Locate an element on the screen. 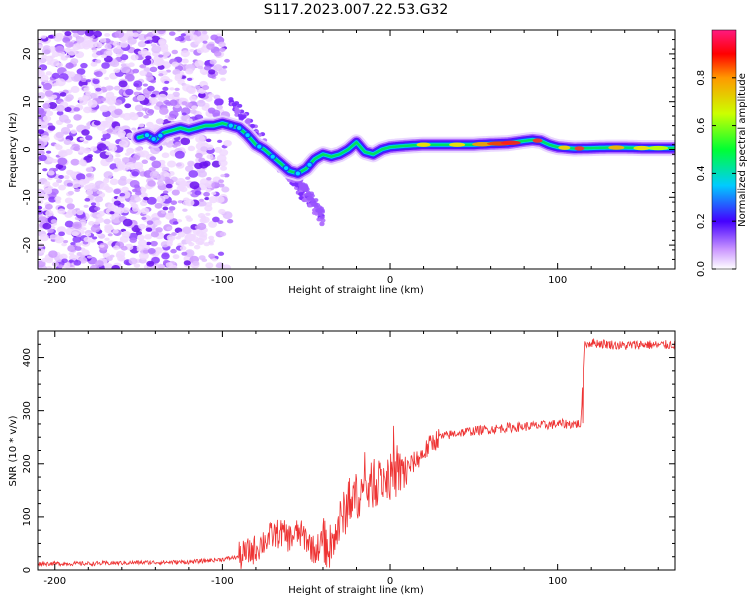  x-tick-label: -200 is located at coordinates (54, 280).